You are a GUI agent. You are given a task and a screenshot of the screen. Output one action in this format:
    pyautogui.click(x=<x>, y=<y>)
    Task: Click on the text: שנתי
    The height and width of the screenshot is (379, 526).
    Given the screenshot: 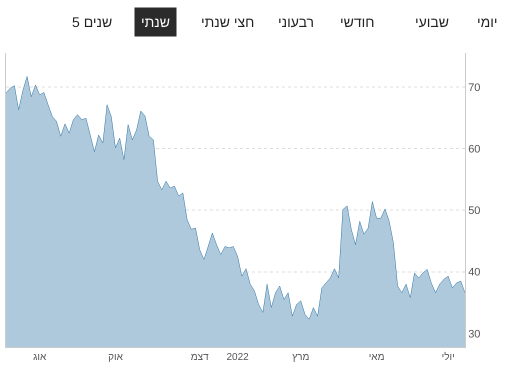 What is the action you would take?
    pyautogui.click(x=155, y=22)
    